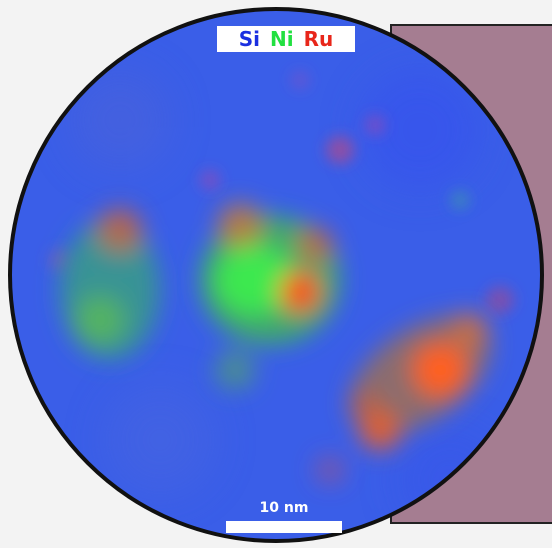 Image resolution: width=552 pixels, height=548 pixels. Describe the element at coordinates (282, 39) in the screenshot. I see `legend-ni: Ni` at that location.